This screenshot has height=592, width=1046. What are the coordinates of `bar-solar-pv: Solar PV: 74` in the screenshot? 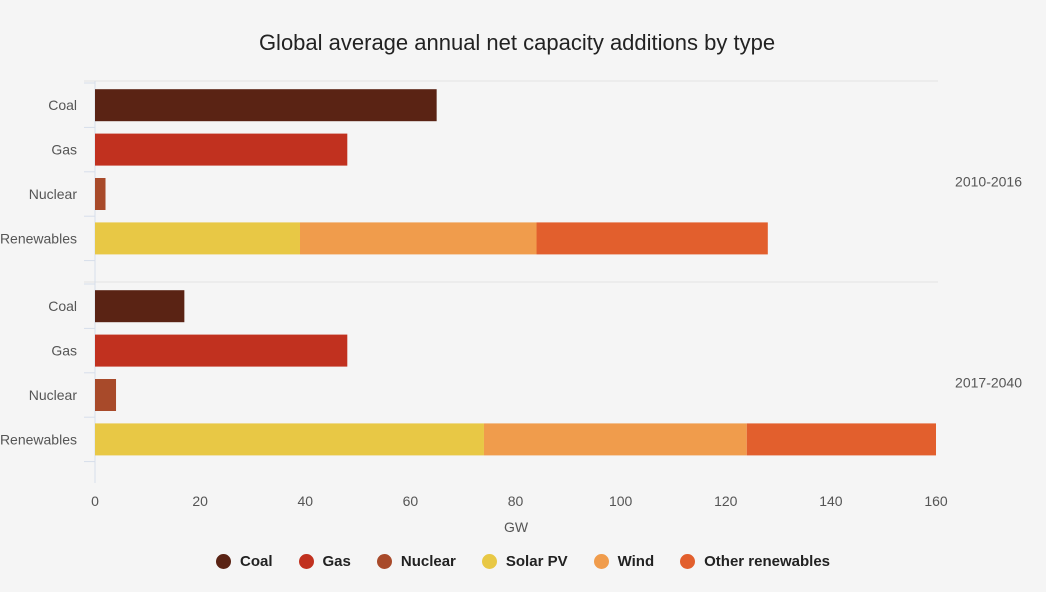 It's located at (289, 439).